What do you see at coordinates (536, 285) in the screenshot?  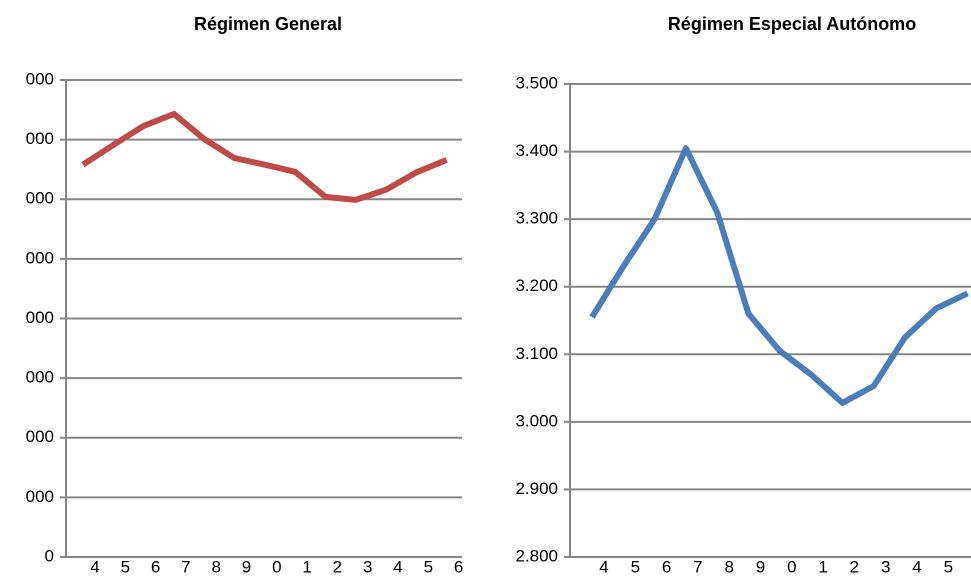 I see `y-tick-label: 3.200` at bounding box center [536, 285].